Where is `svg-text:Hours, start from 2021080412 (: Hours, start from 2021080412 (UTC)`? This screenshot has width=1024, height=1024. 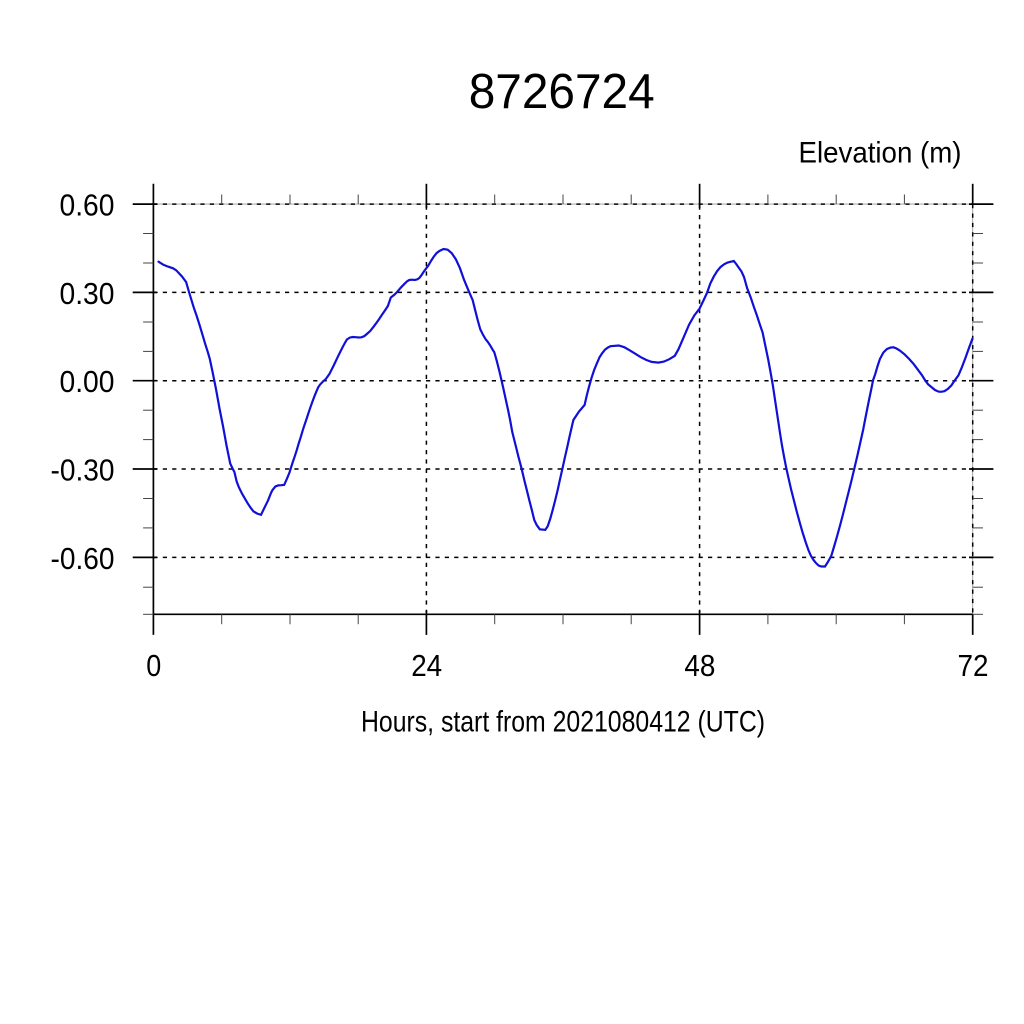
svg-text:Hours, start from 2021080412 (: Hours, start from 2021080412 (UTC) is located at coordinates (563, 722).